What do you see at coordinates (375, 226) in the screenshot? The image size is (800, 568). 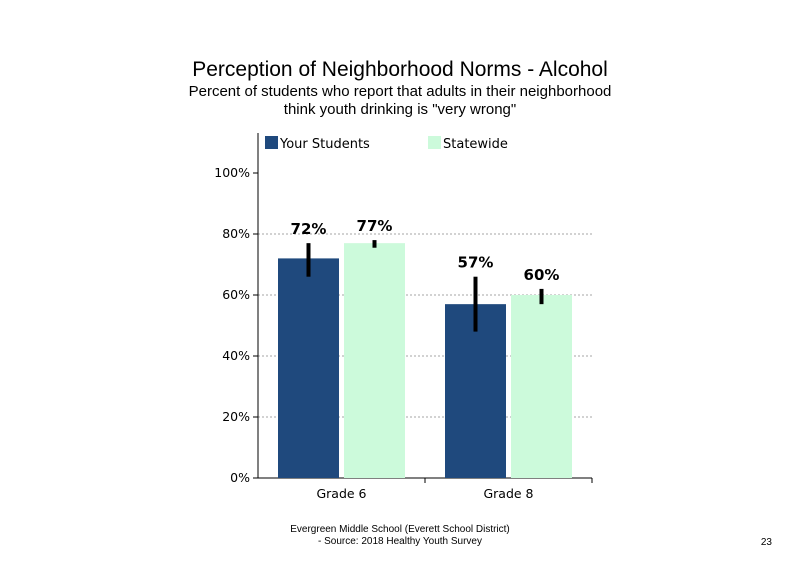 I see `data-label: 77%` at bounding box center [375, 226].